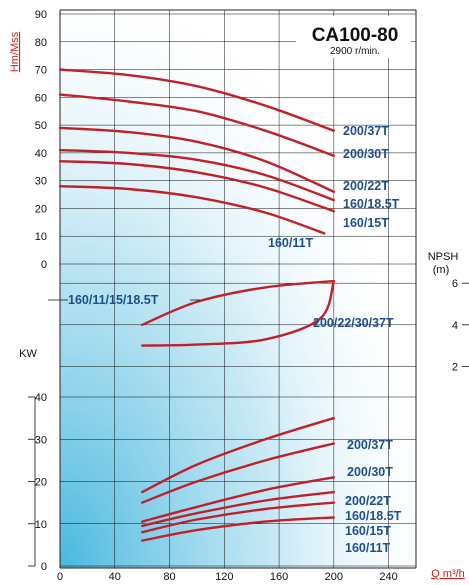 Image resolution: width=469 pixels, height=585 pixels. I want to click on npsh-curve-label: 200/22/30/37T, so click(353, 323).